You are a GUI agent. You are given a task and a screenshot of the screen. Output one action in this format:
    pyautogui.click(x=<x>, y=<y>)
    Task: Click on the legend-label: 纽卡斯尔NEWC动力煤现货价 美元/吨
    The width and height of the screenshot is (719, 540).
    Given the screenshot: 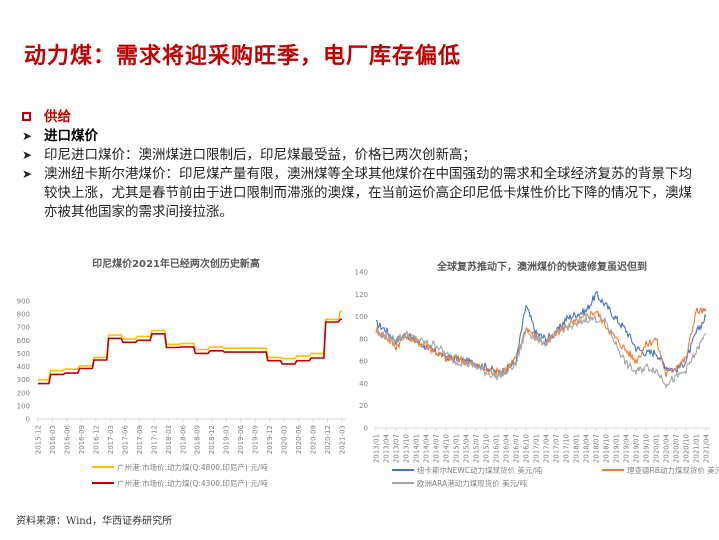 What is the action you would take?
    pyautogui.click(x=480, y=470)
    